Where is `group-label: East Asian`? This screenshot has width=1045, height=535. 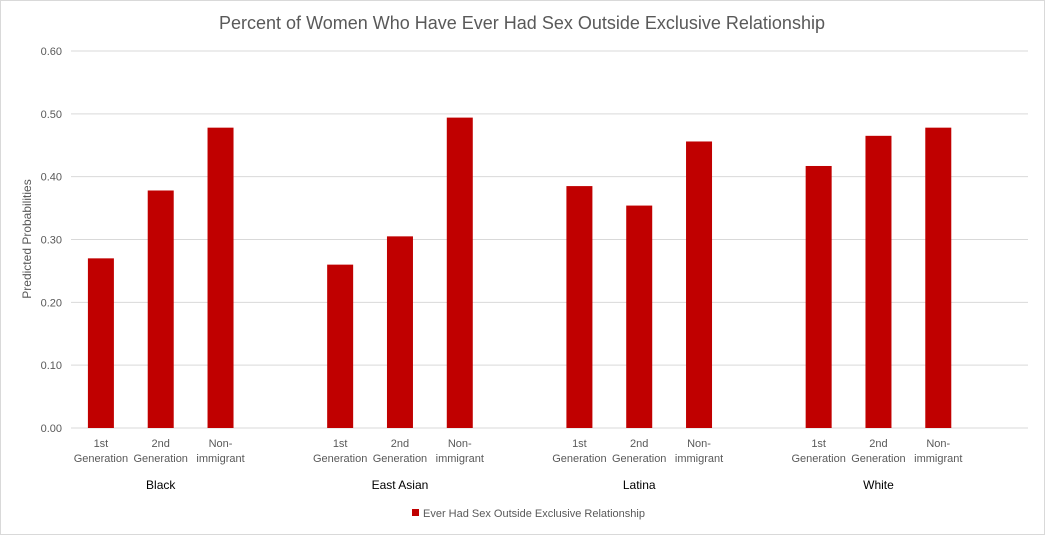 group-label: East Asian is located at coordinates (400, 485).